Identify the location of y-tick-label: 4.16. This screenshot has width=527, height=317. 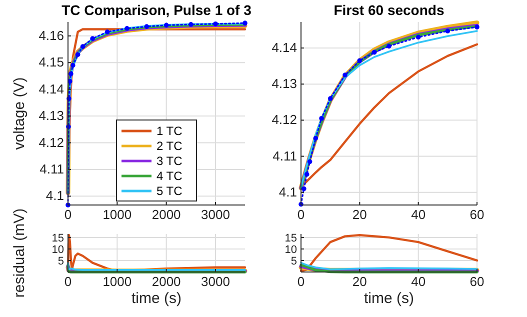
(51, 35).